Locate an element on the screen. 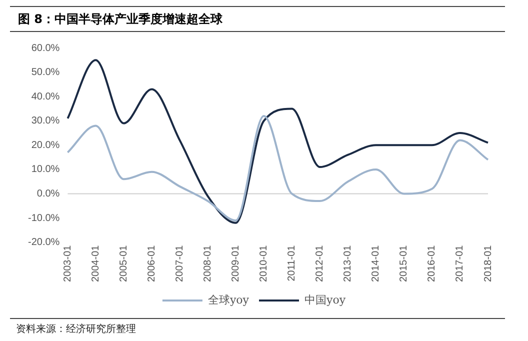 Image resolution: width=528 pixels, height=341 pixels. x-tick-label: 2005-01 is located at coordinates (124, 263).